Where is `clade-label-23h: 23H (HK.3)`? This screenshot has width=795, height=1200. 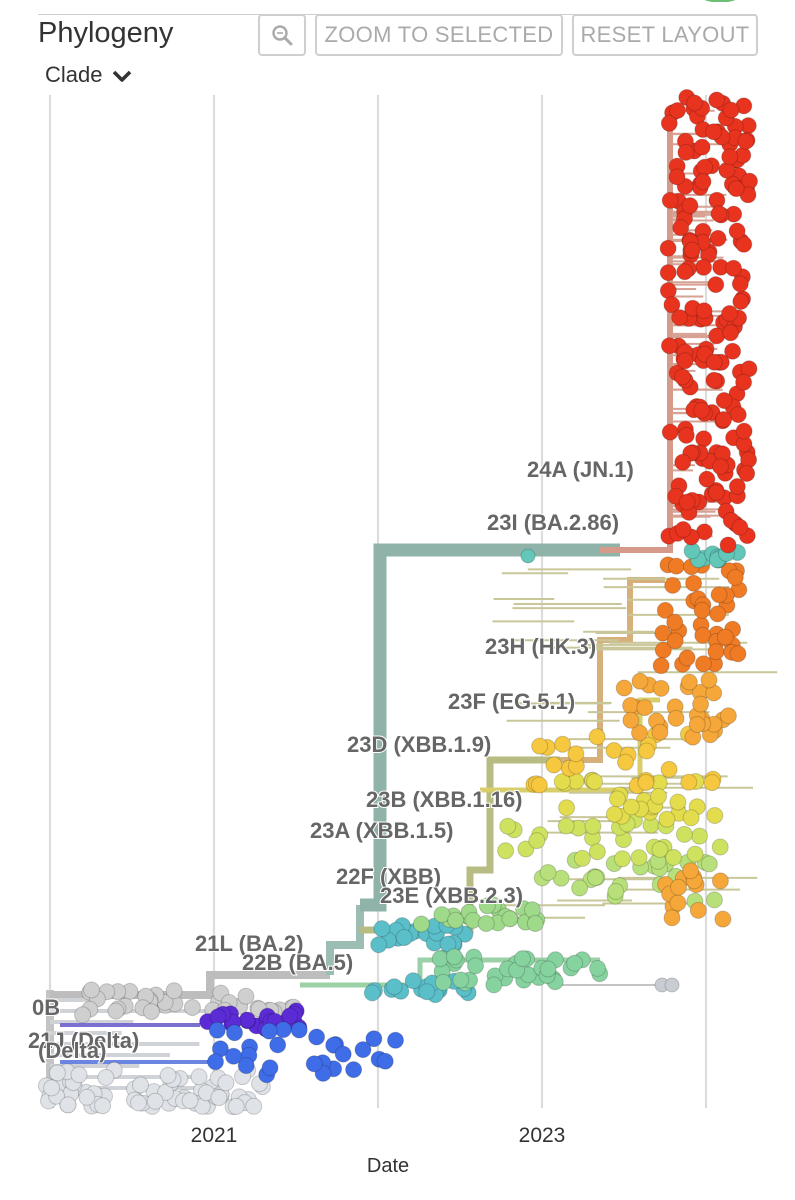 clade-label-23h: 23H (HK.3) is located at coordinates (540, 646).